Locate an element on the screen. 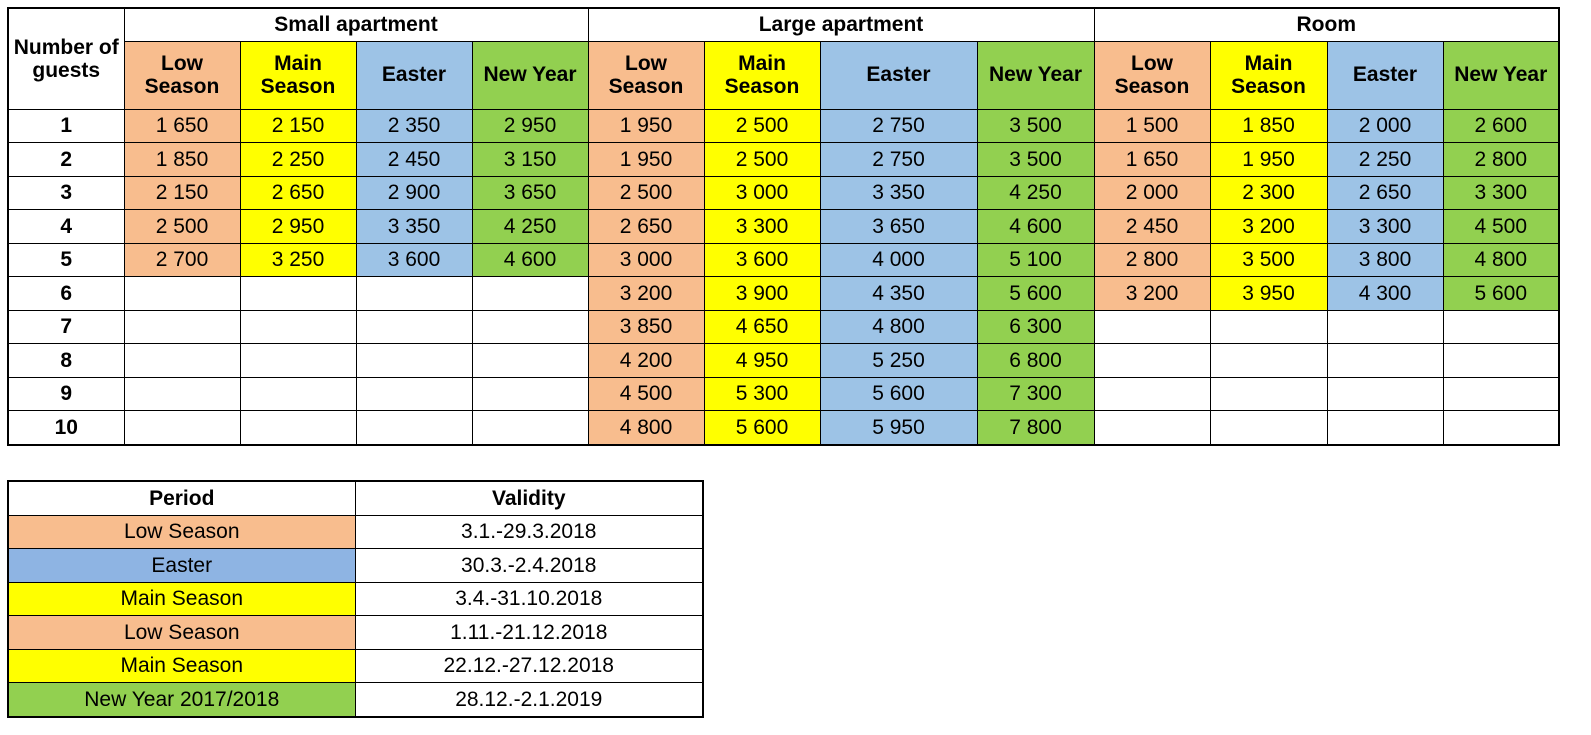 The image size is (1591, 735). price-cell-room-main: 1 950 is located at coordinates (1268, 159).